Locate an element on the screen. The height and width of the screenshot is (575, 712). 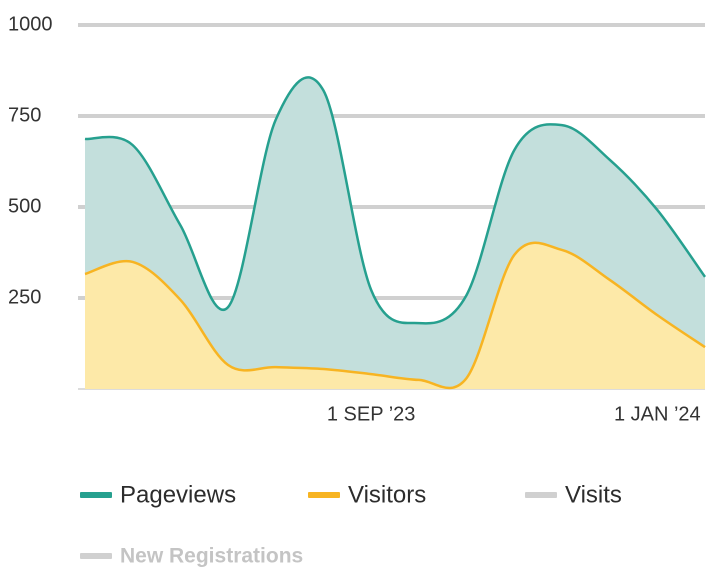
x-tick-label: 1 JAN ’24 is located at coordinates (657, 414).